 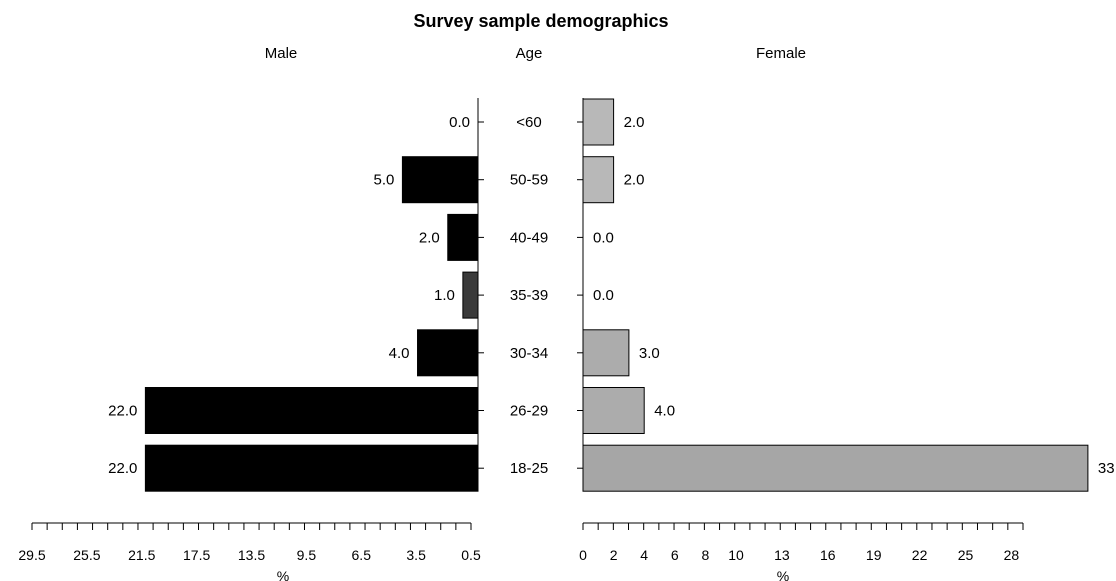 What do you see at coordinates (529, 53) in the screenshot?
I see `age-header: Age` at bounding box center [529, 53].